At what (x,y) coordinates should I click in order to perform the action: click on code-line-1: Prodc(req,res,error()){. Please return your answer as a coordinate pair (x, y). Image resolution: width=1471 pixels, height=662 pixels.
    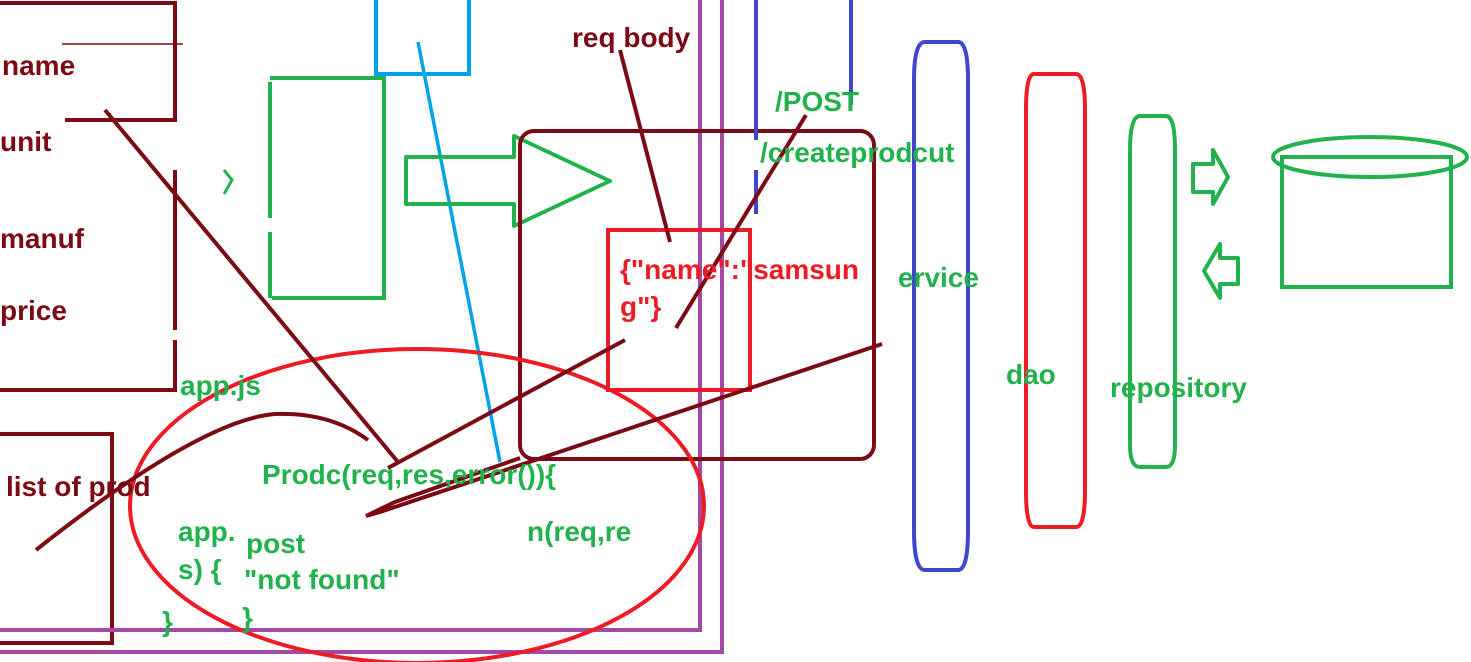
    Looking at the image, I should click on (409, 474).